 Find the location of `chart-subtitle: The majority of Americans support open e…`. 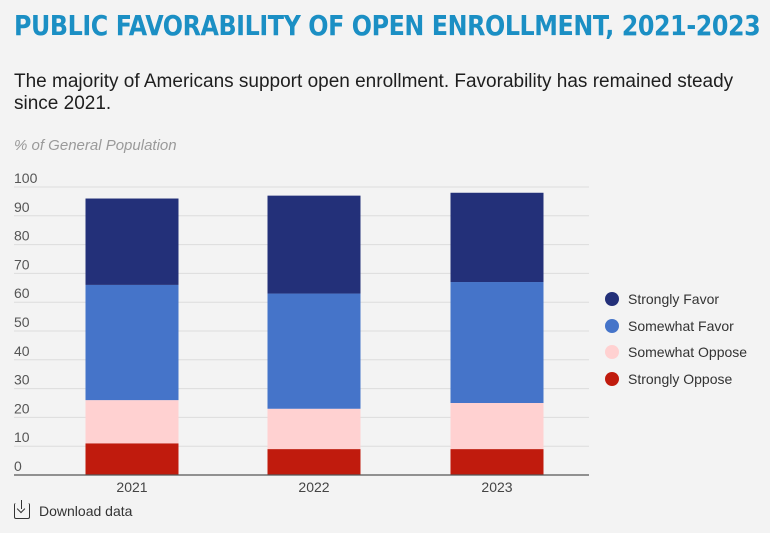

chart-subtitle: The majority of Americans support open e… is located at coordinates (374, 92).